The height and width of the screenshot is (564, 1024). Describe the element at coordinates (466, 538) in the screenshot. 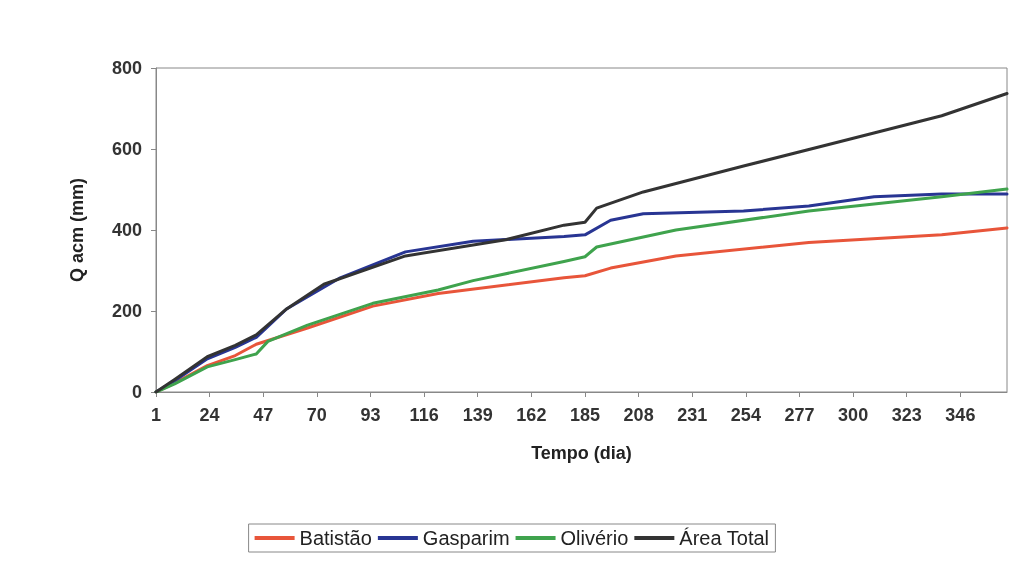

I see `legend-label: Gasparim` at that location.